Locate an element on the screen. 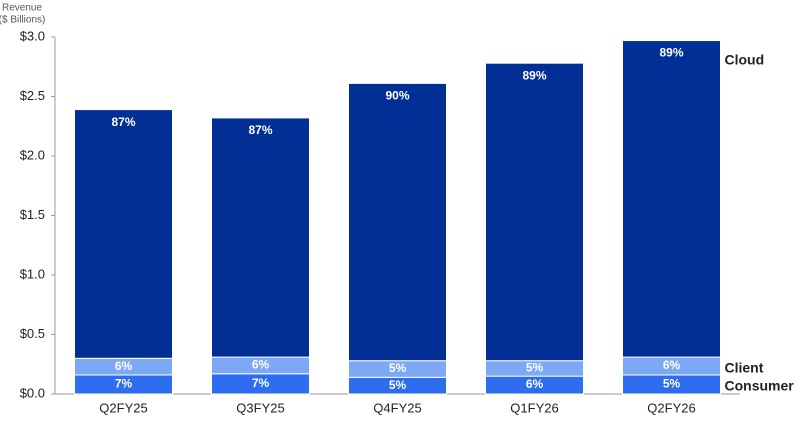 The image size is (800, 421). segment-label: 90% is located at coordinates (397, 96).